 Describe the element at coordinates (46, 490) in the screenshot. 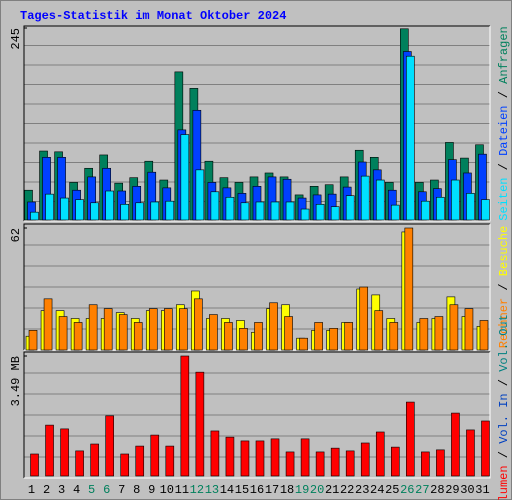

I see `x-tick-label: 2` at that location.